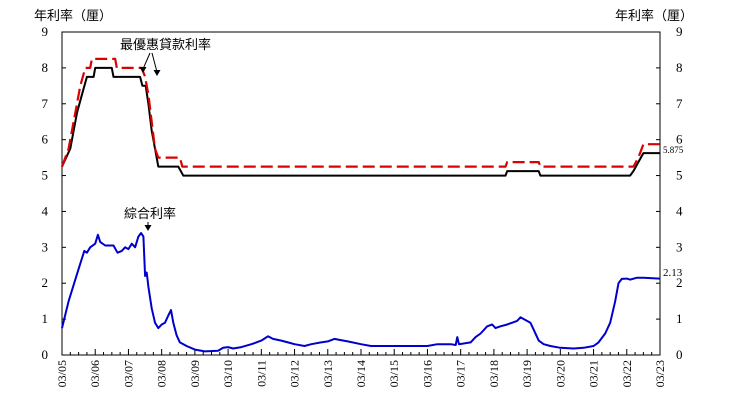  Describe the element at coordinates (679, 139) in the screenshot. I see `y-tick-label-right: 6` at that location.